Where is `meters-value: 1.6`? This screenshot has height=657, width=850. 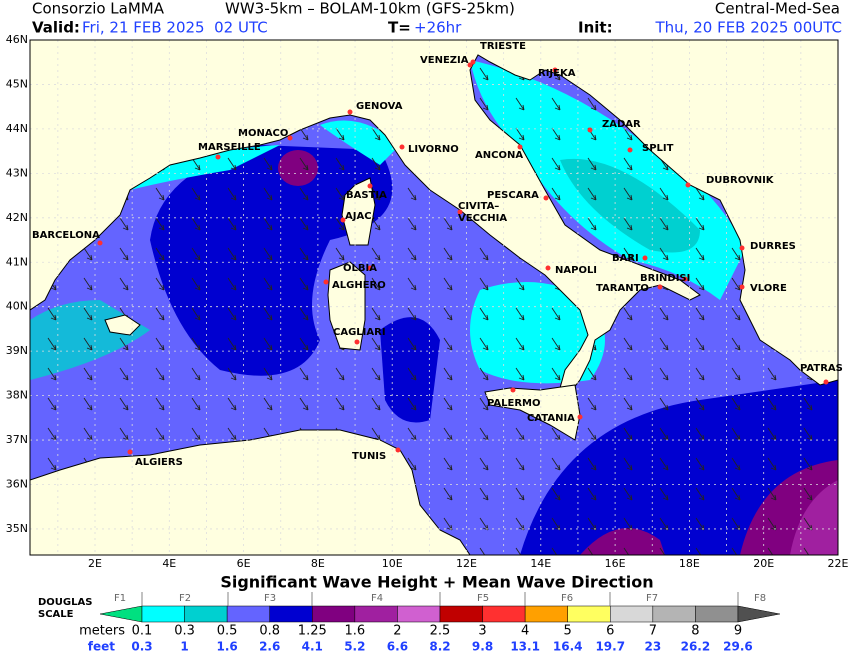
meters-value: 1.6 is located at coordinates (355, 631).